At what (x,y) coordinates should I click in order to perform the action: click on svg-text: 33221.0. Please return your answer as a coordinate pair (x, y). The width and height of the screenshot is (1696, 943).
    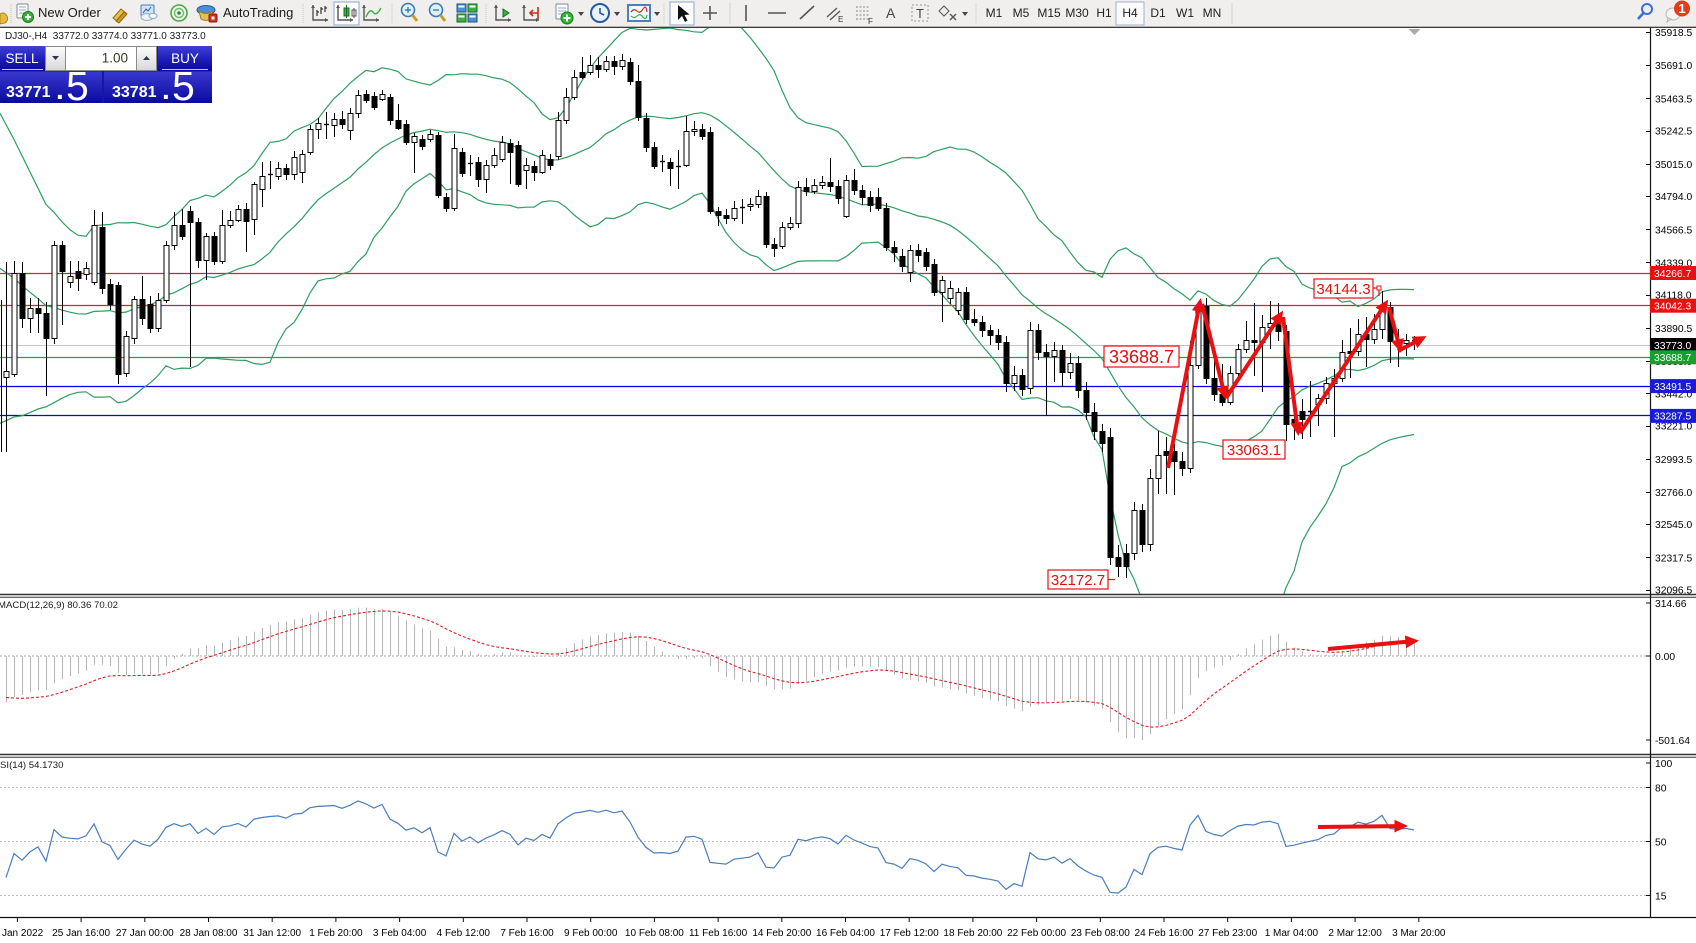
    Looking at the image, I should click on (1673, 427).